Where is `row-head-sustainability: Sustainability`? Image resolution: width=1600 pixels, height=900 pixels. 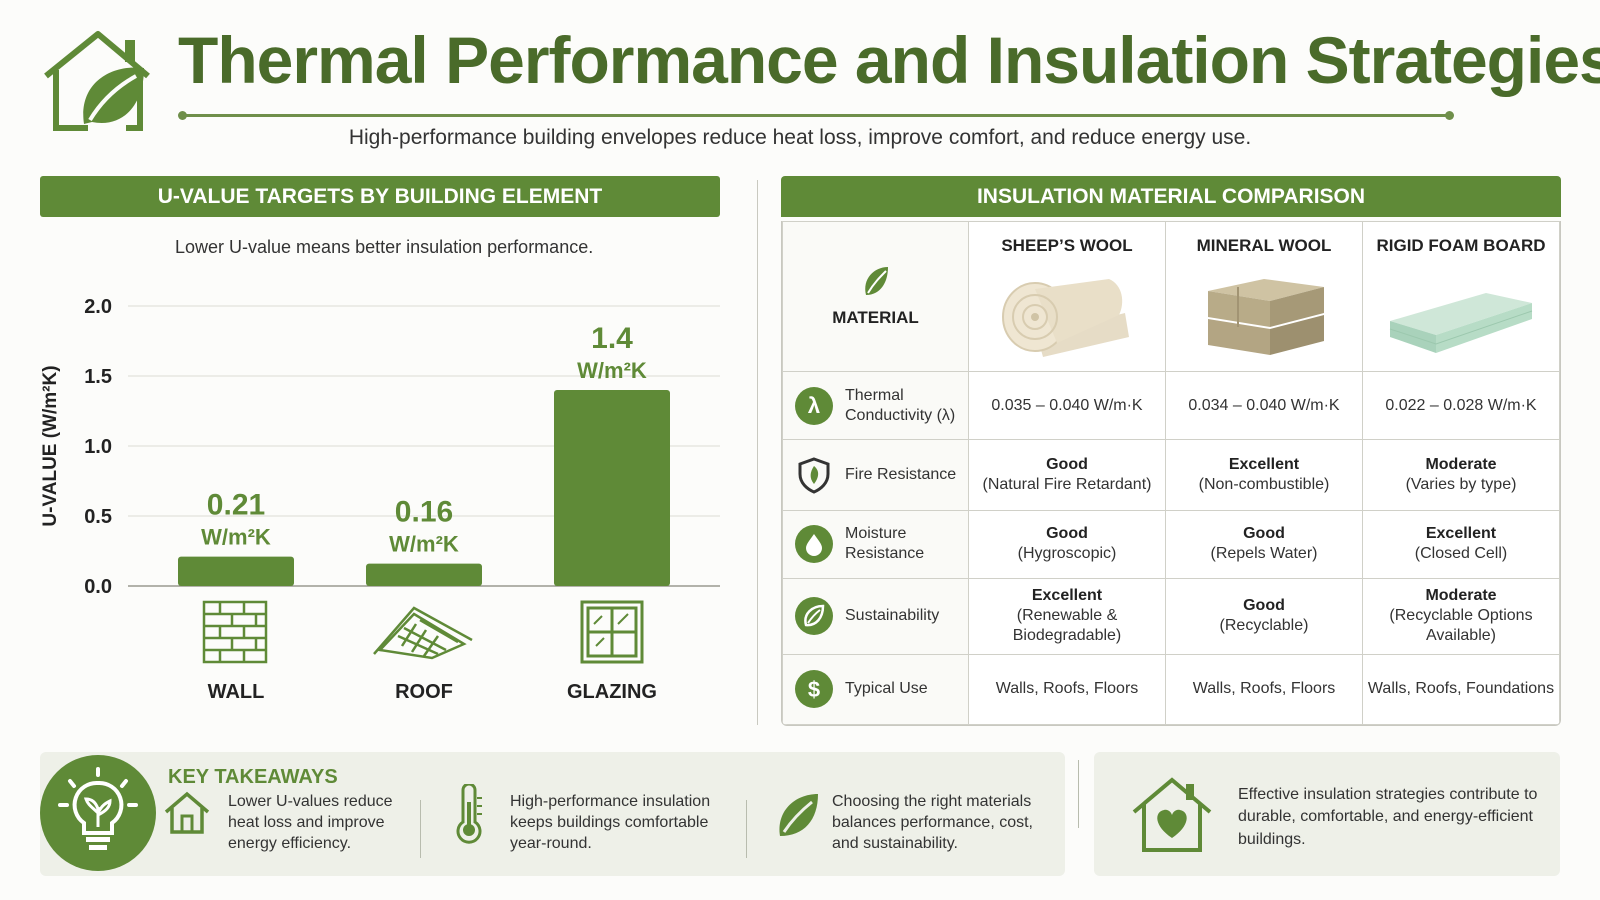
row-head-sustainability: Sustainability is located at coordinates (875, 616).